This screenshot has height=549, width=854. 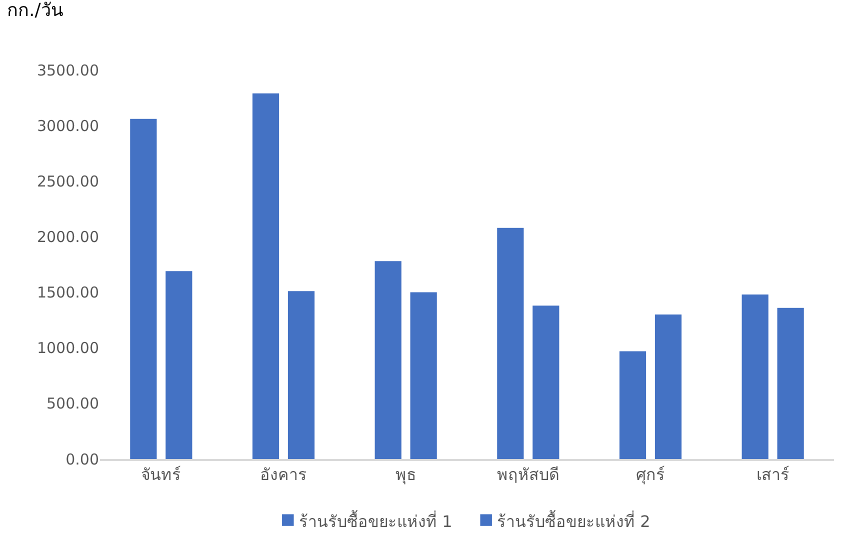 What do you see at coordinates (375, 520) in the screenshot?
I see `legend-label: ร้านรับซื้อขยะแห่งที่ 1` at bounding box center [375, 520].